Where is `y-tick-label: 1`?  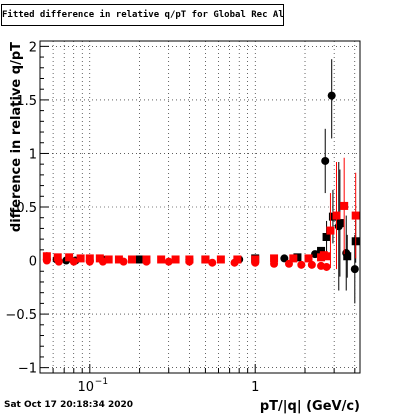
y-tick-label: 1 is located at coordinates (33, 154).